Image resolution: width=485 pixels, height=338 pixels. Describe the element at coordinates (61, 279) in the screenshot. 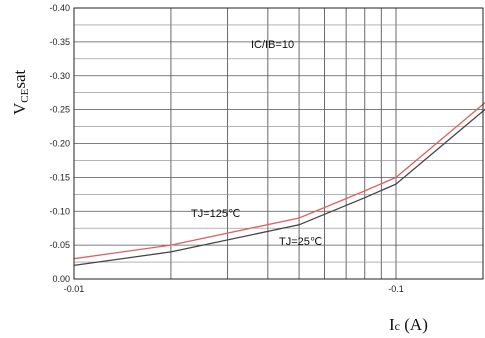

I see `y-tick-label: 0.00` at that location.